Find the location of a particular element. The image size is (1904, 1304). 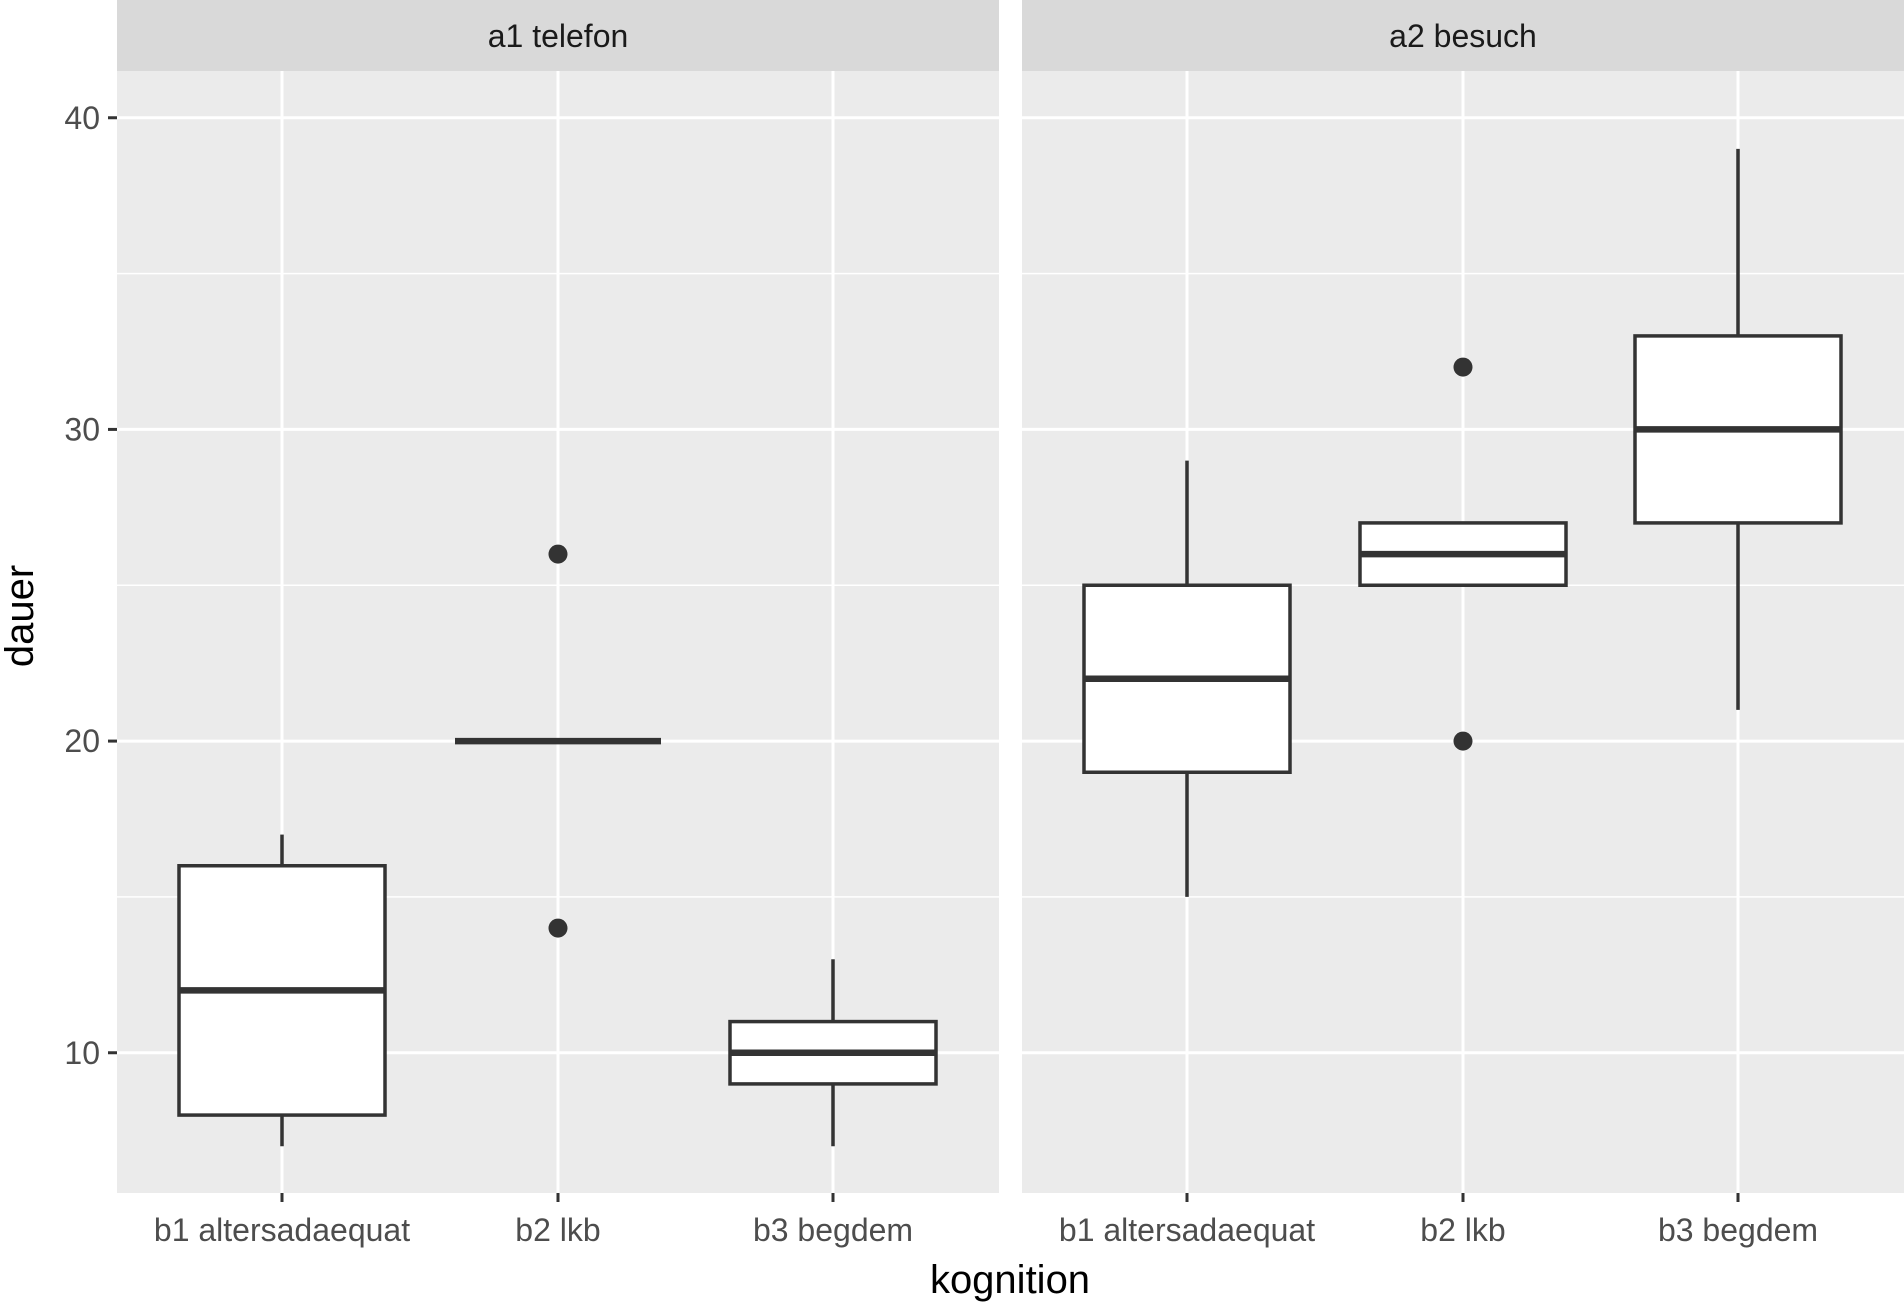

facet-strip-label: a2 besuch is located at coordinates (1463, 36).